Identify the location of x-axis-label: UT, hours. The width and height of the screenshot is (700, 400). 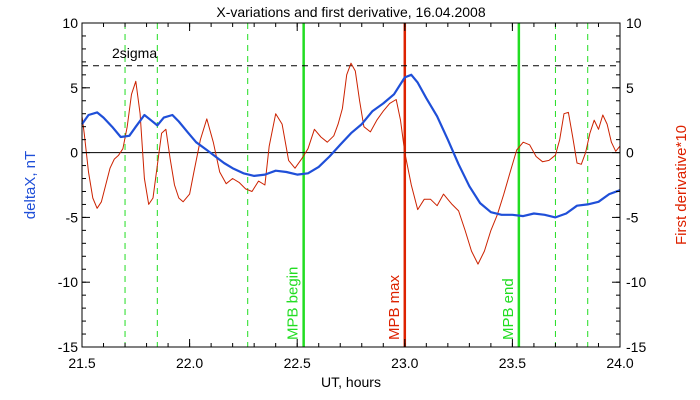
(351, 382).